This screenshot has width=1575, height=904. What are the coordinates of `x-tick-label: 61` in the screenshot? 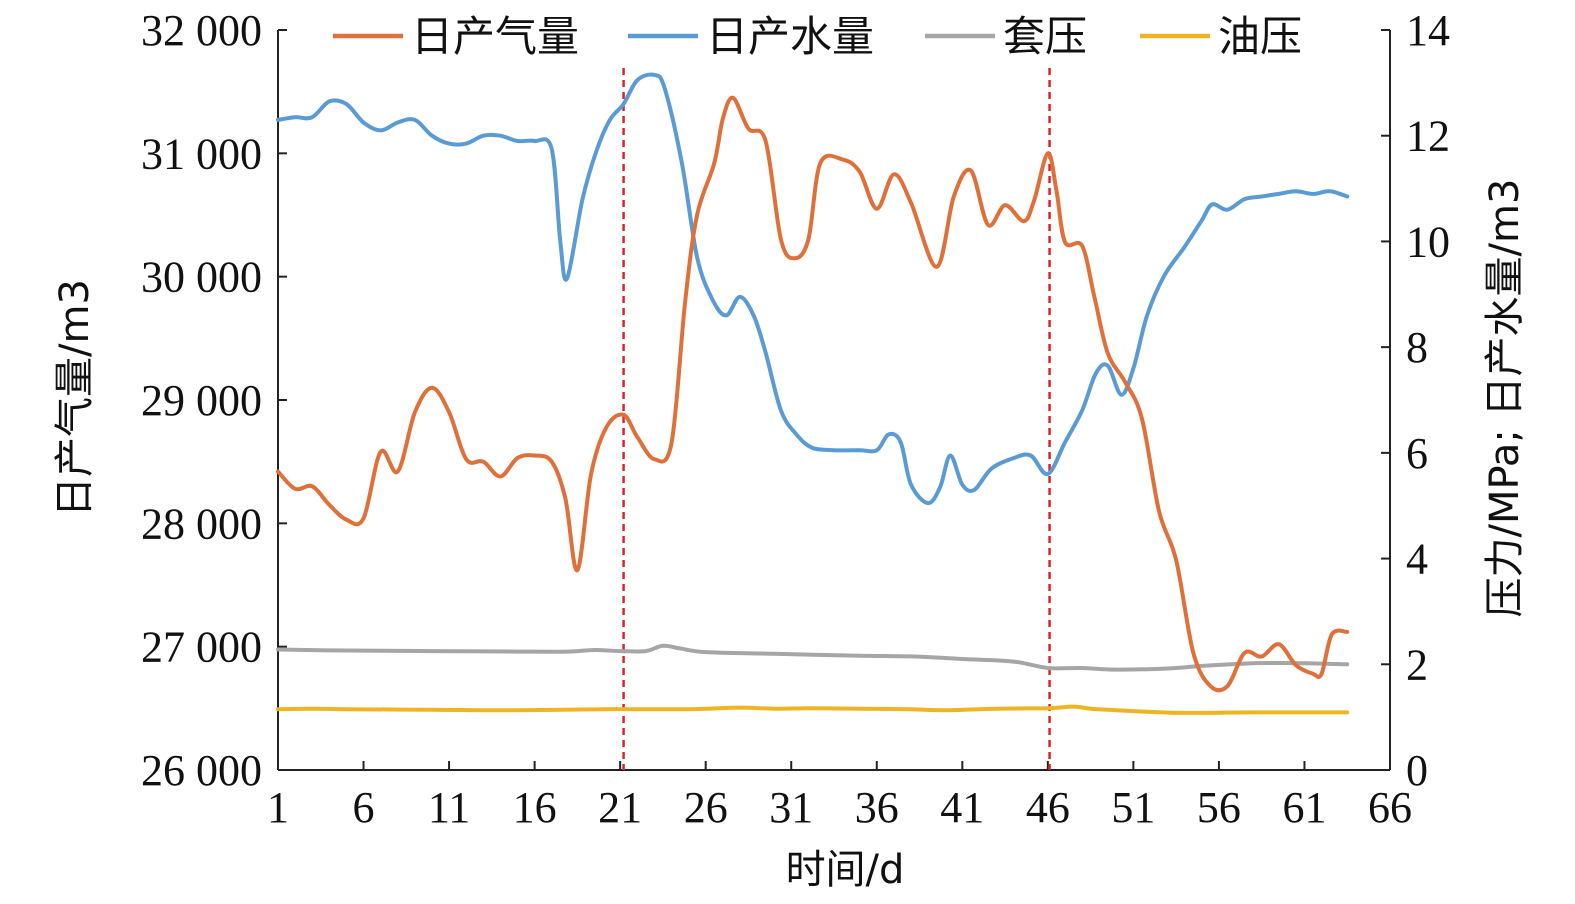 It's located at (1304, 807).